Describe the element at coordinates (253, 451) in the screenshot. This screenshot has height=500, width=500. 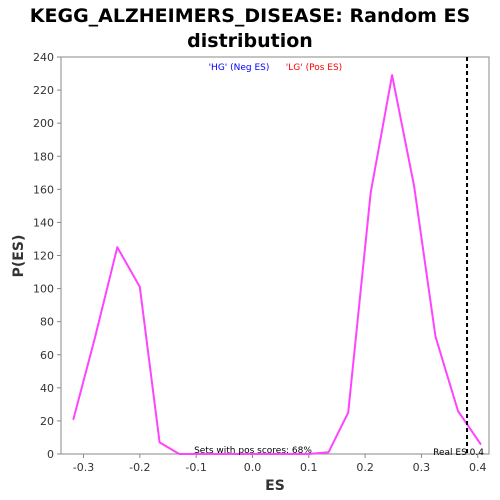
I see `pos-scores-annotation: Sets with pos scores: 68%` at that location.